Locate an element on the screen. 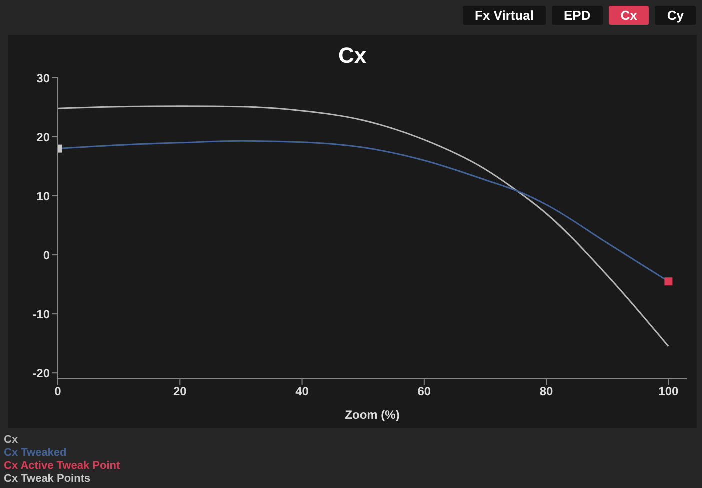 The image size is (702, 488). text: Cx Active Tweak Point is located at coordinates (62, 466).